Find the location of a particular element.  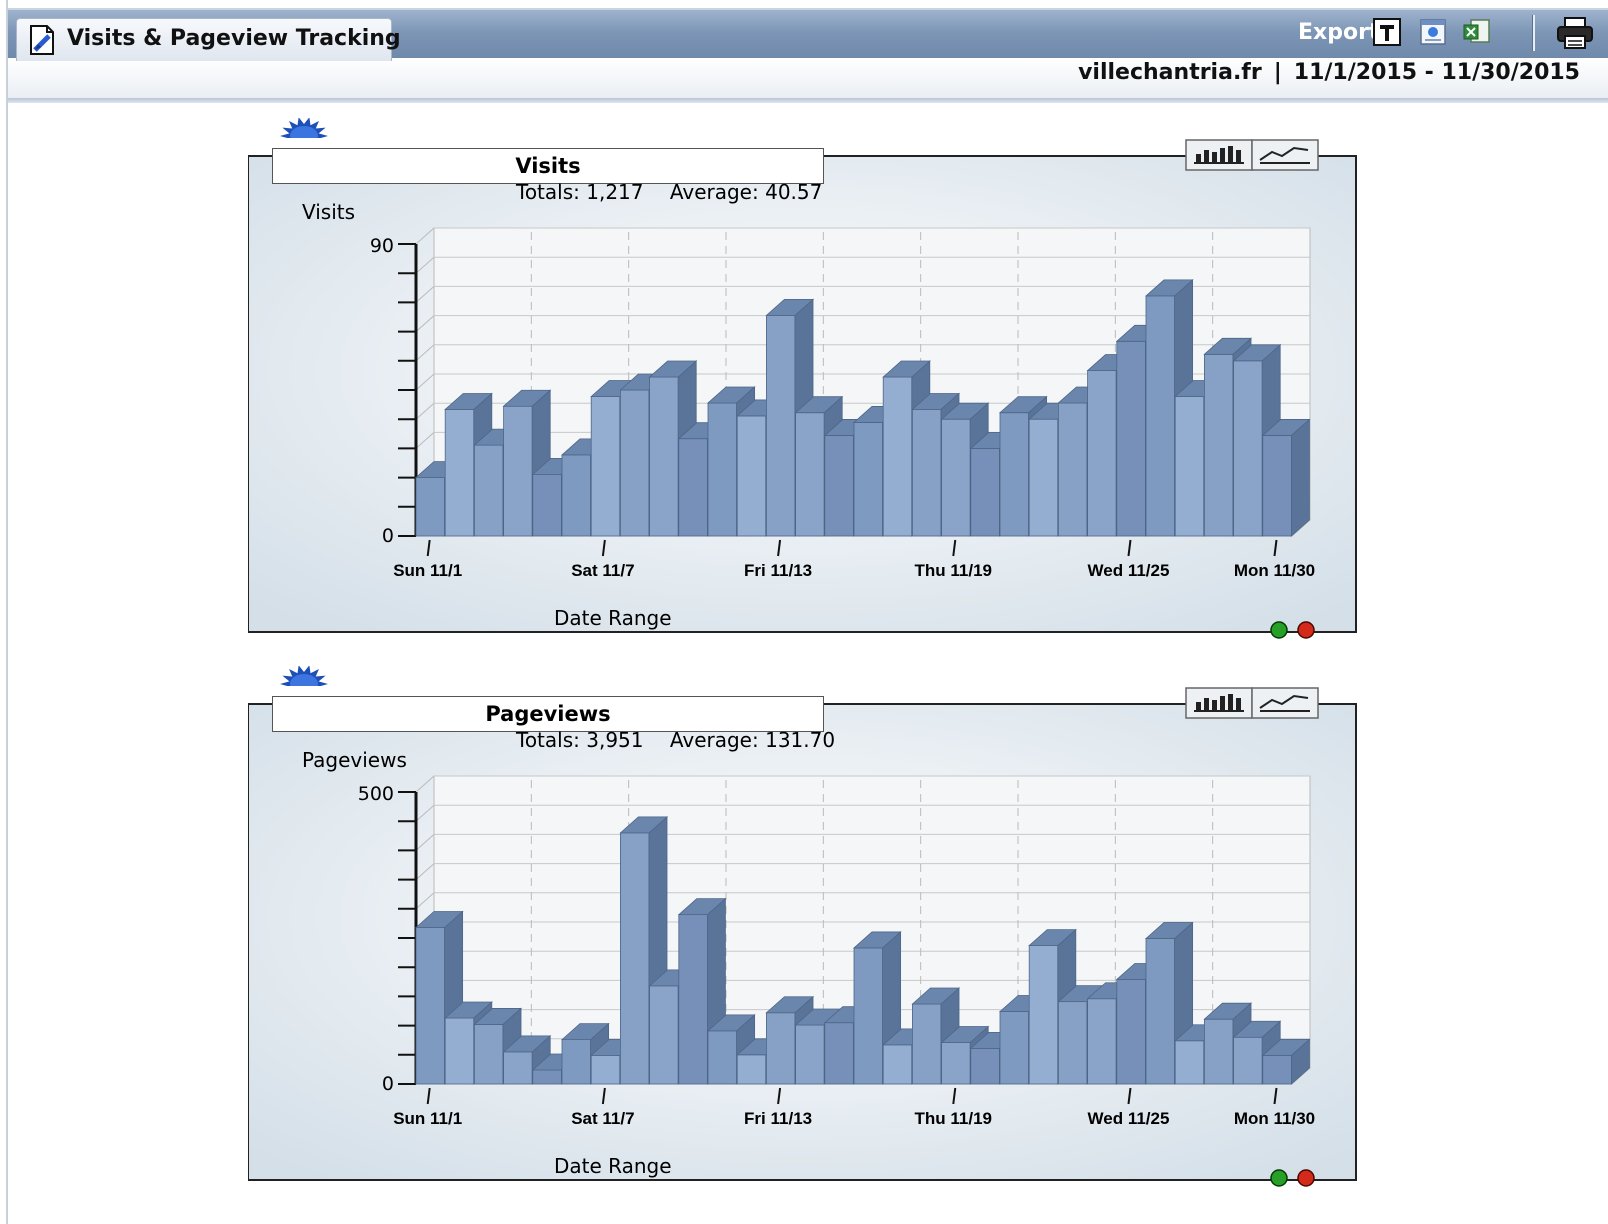

average-value: 131.70 is located at coordinates (800, 740).